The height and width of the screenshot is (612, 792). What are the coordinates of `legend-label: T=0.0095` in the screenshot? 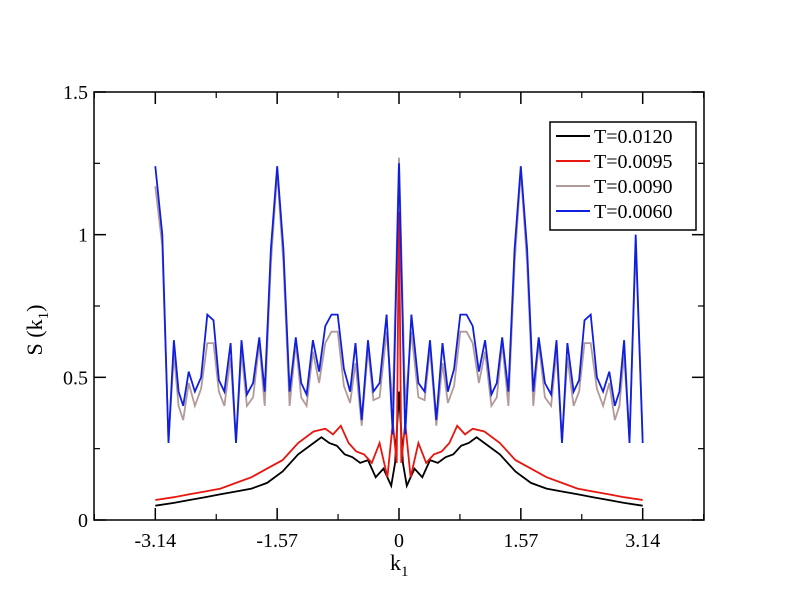 It's located at (633, 162).